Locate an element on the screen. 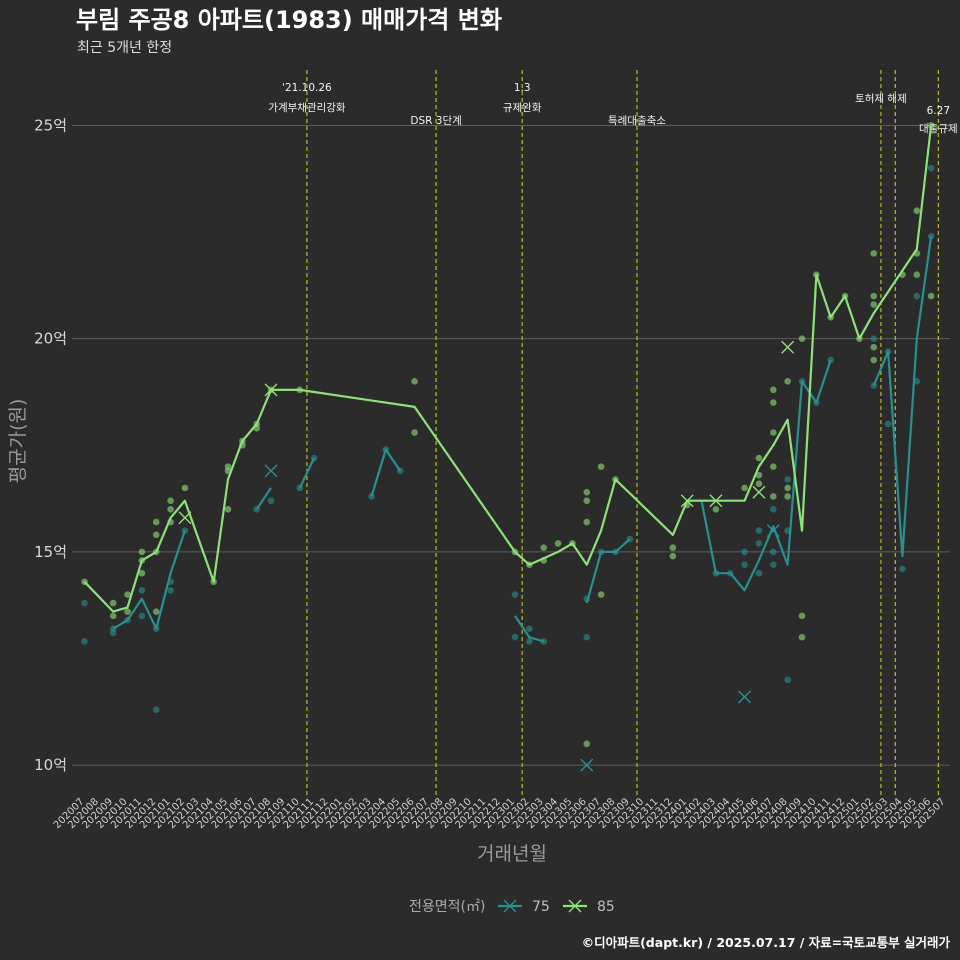  event-label: 특례대출축소 is located at coordinates (637, 121).